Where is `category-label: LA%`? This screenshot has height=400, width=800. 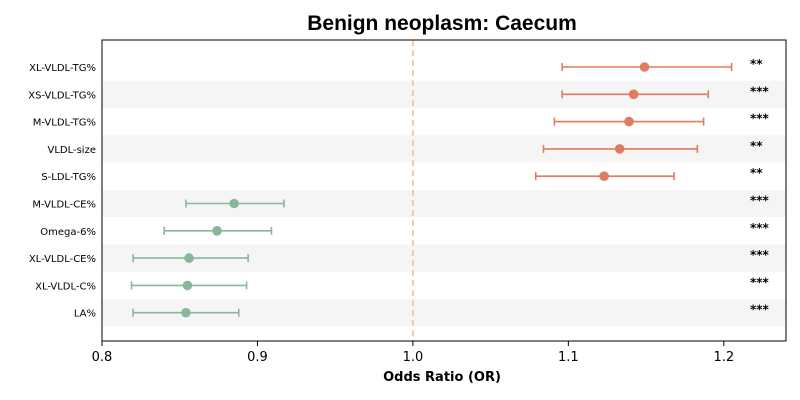 category-label: LA% is located at coordinates (85, 314).